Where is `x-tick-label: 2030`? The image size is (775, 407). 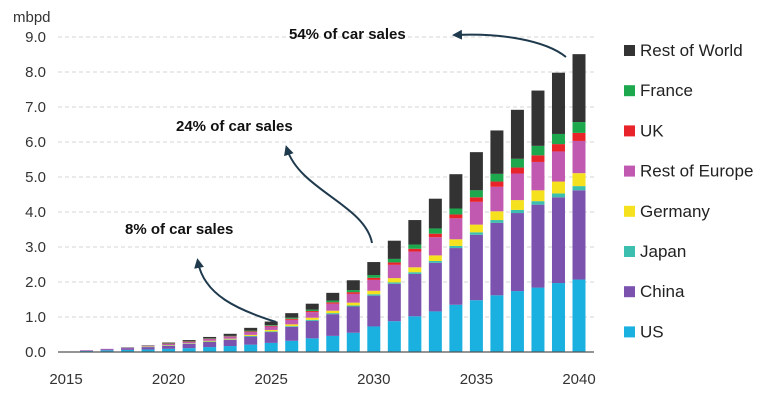
x-tick-label: 2030 is located at coordinates (373, 379).